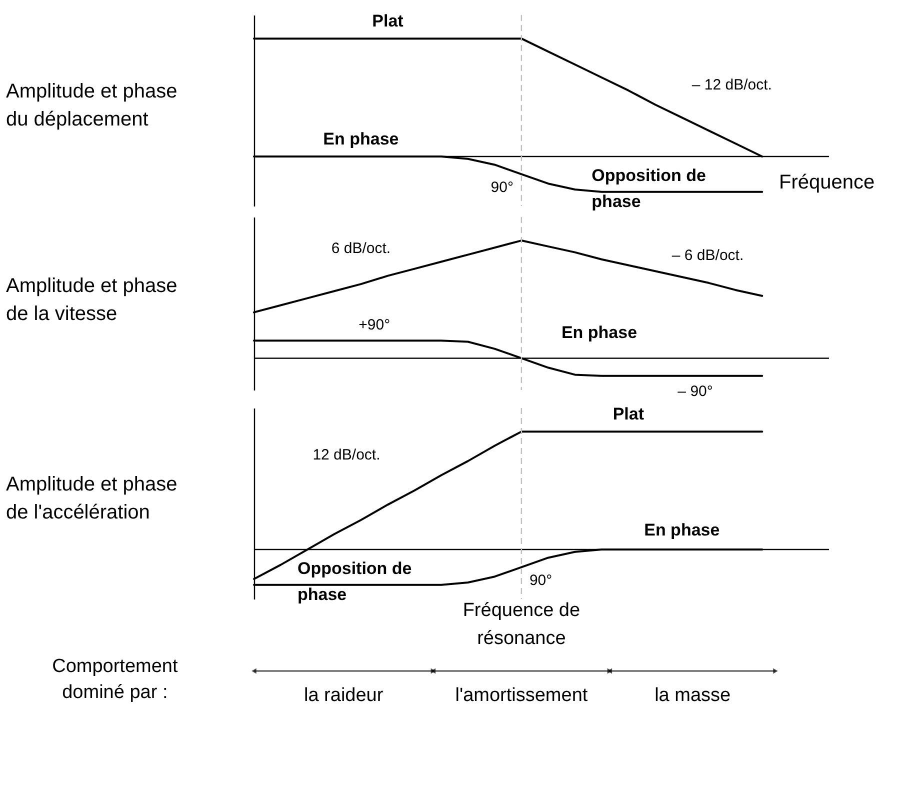 Image resolution: width=901 pixels, height=798 pixels. I want to click on text: – 90°, so click(695, 391).